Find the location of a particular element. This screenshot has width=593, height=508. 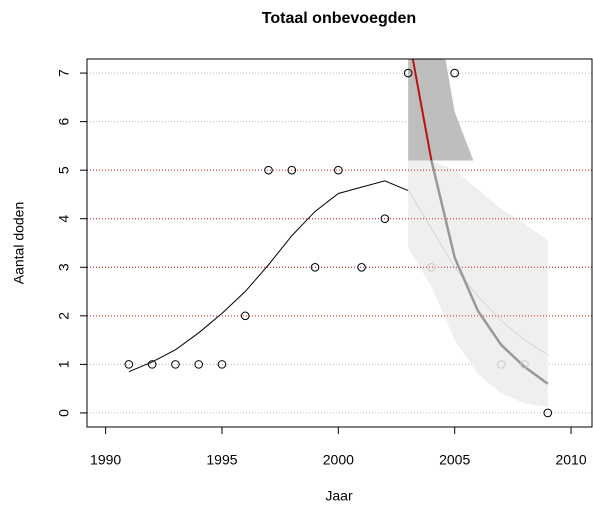

y-tick-label: 1 is located at coordinates (64, 364).